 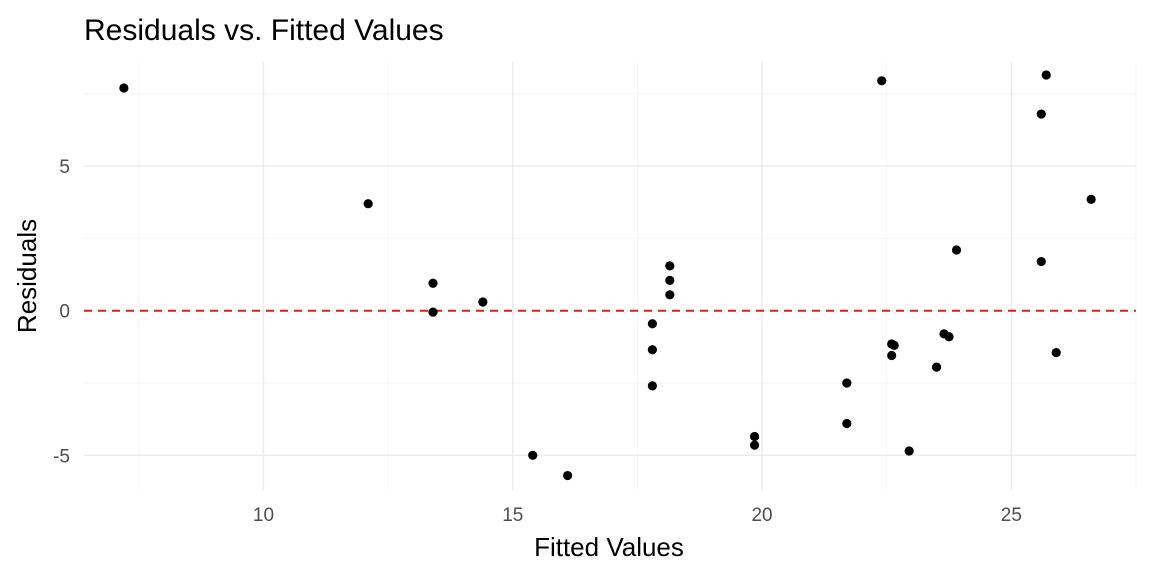 I want to click on chart-title: Residuals vs. Fitted Values, so click(x=264, y=30).